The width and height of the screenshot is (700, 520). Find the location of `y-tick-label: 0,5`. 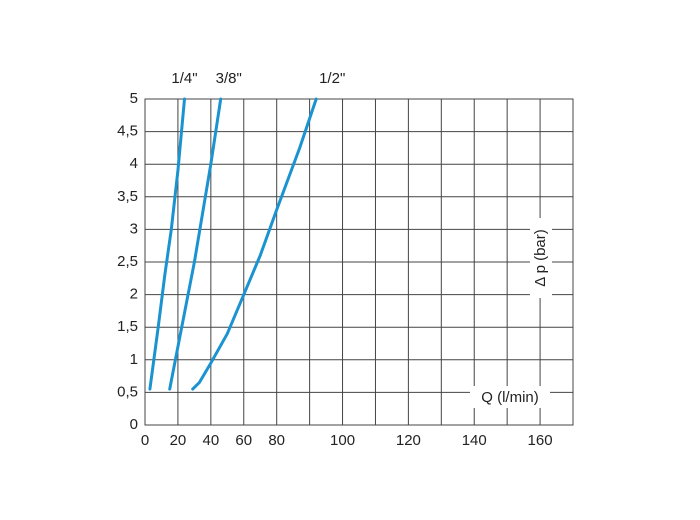

y-tick-label: 0,5 is located at coordinates (127, 391).